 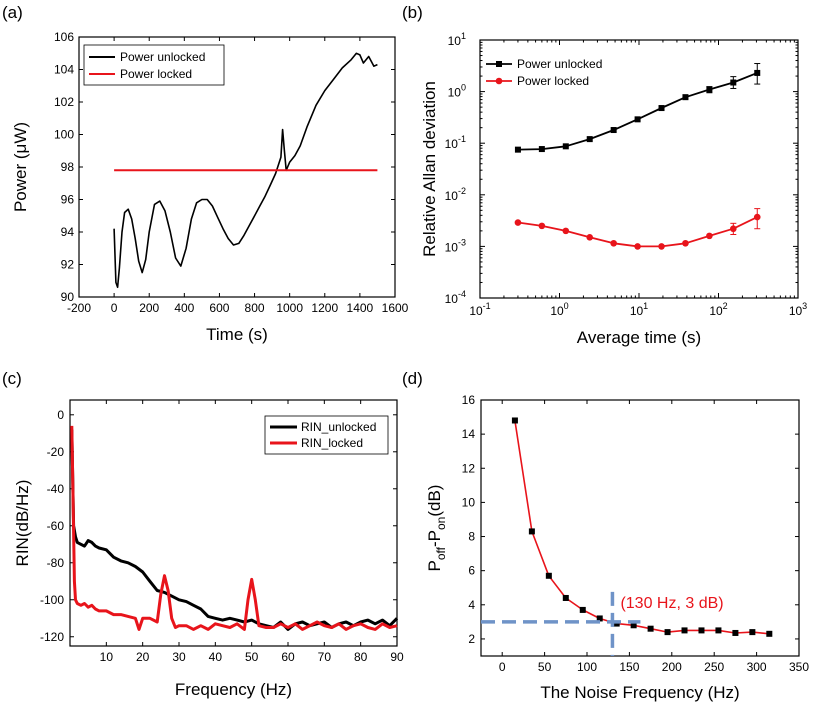 What do you see at coordinates (471, 605) in the screenshot?
I see `chart-d-ytick-label: 4` at bounding box center [471, 605].